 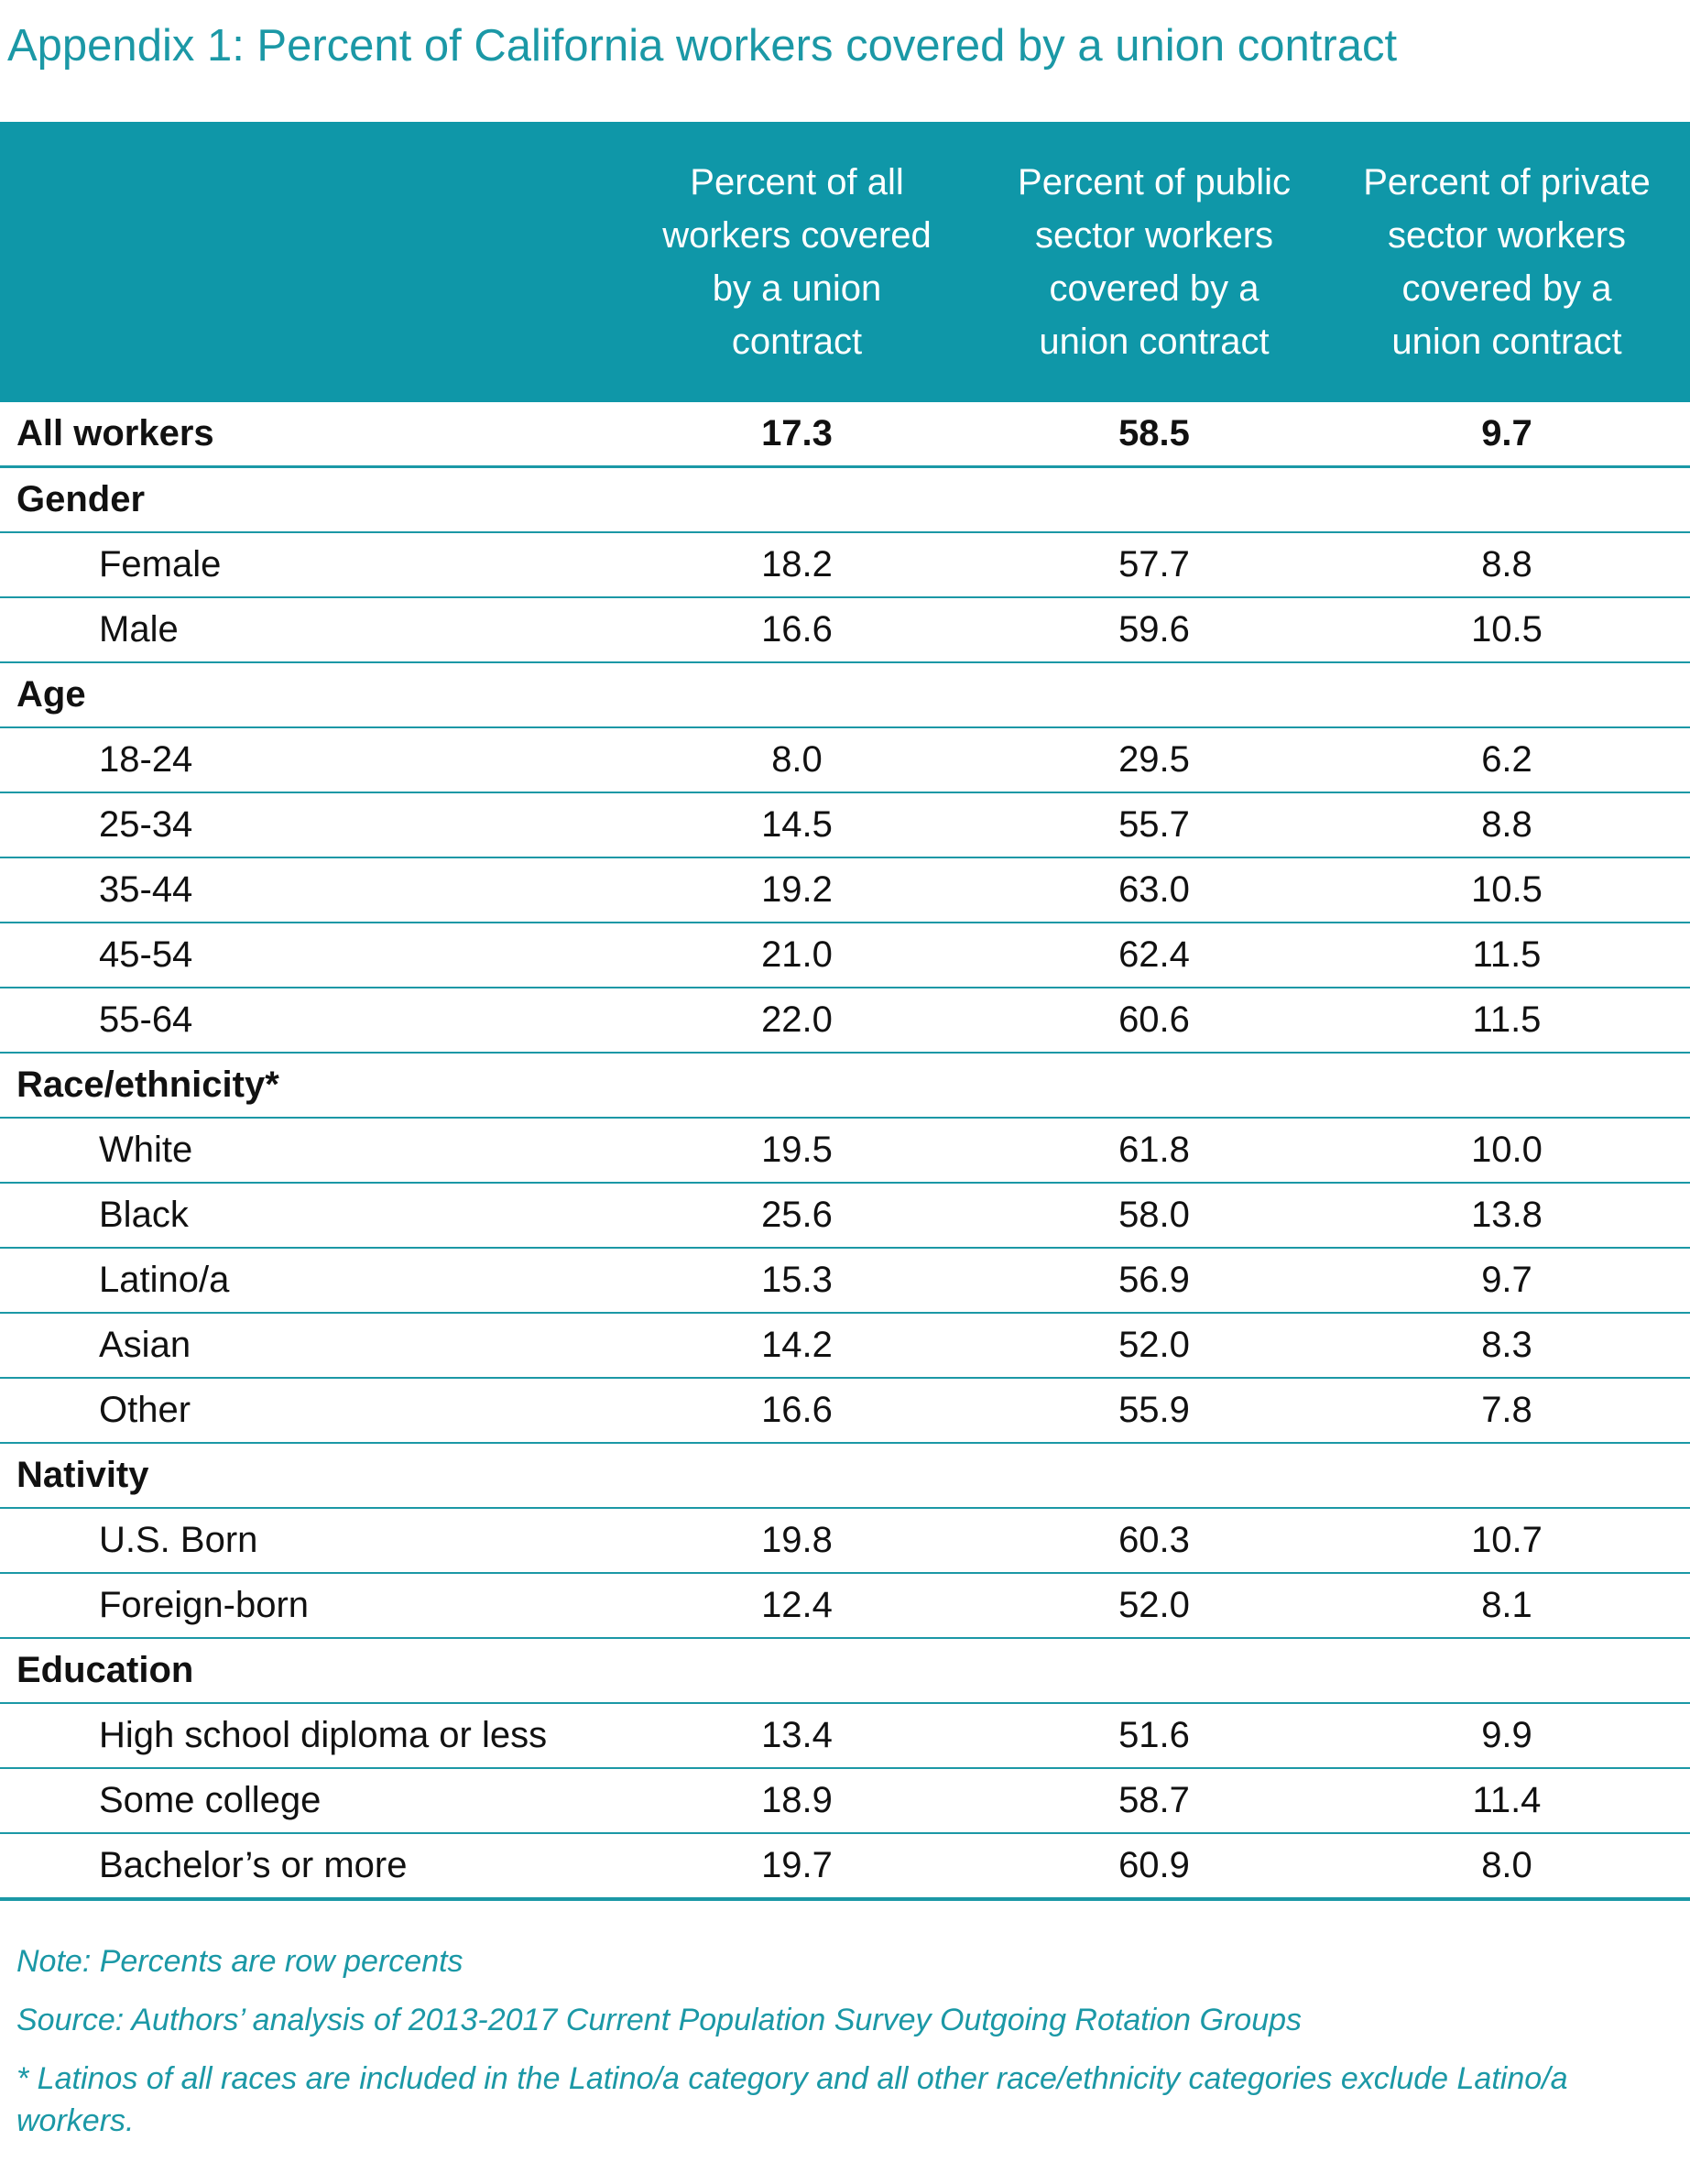 I want to click on table-row: 45-54 21.0 62.4 11.5, so click(x=845, y=955).